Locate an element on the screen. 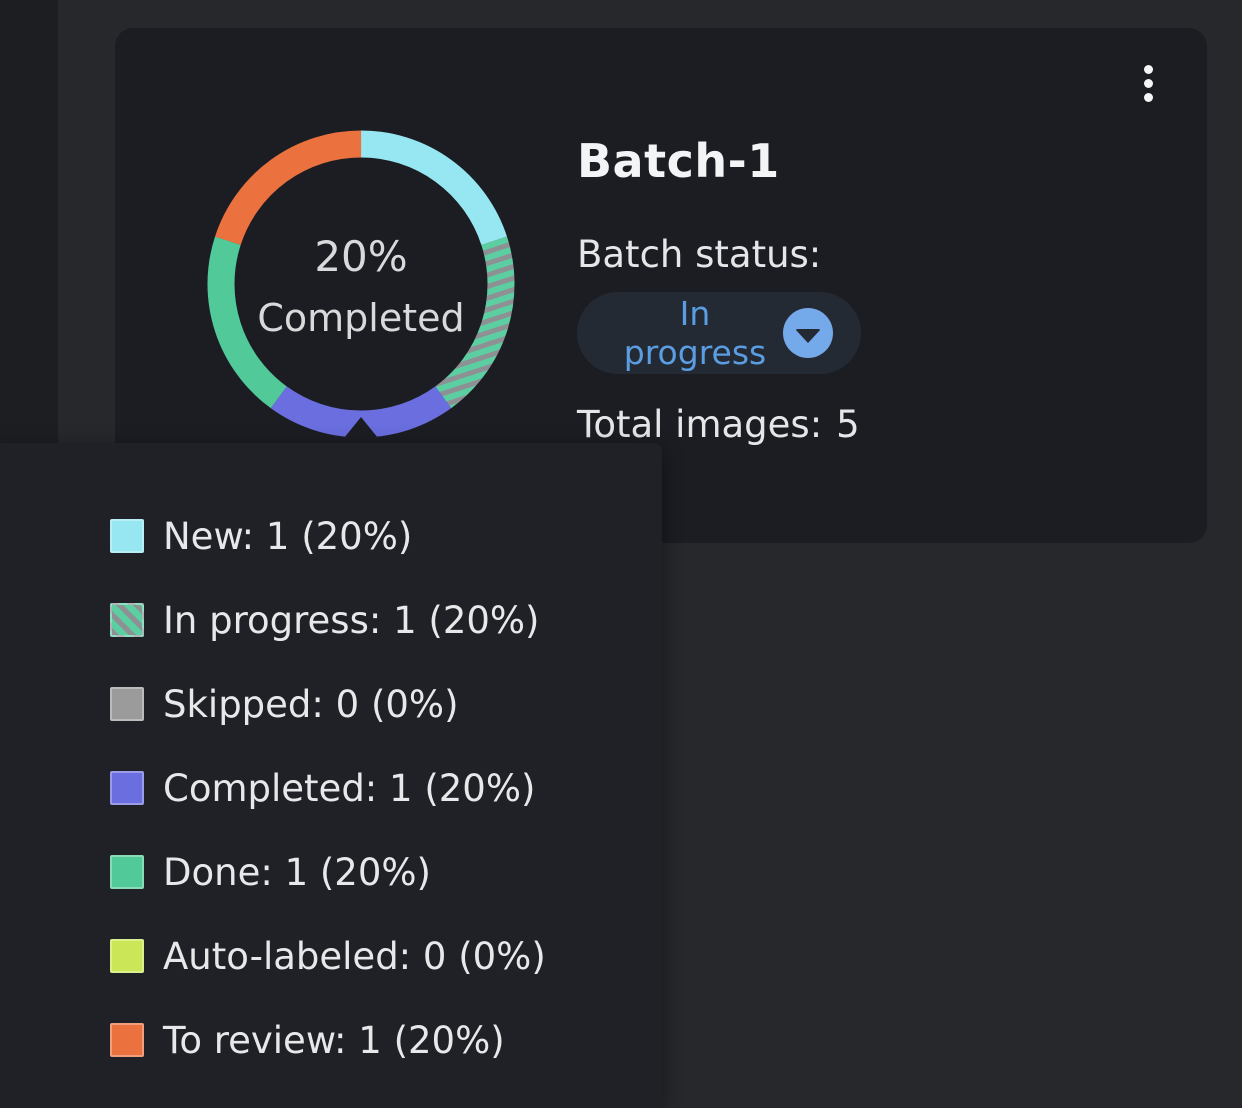  status-chevron-button is located at coordinates (808, 333).